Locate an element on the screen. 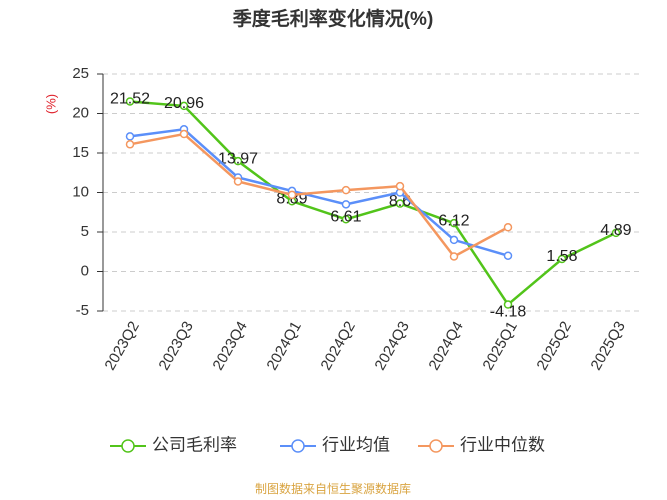  x-tick-label: 2024Q2 is located at coordinates (337, 345).